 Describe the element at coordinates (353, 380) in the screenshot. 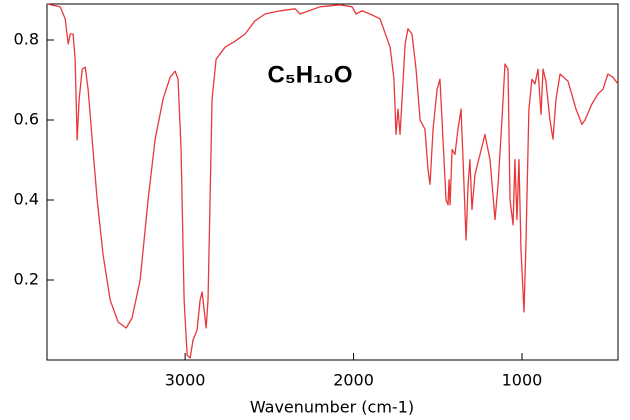

I see `x-tick-label: 2000` at that location.